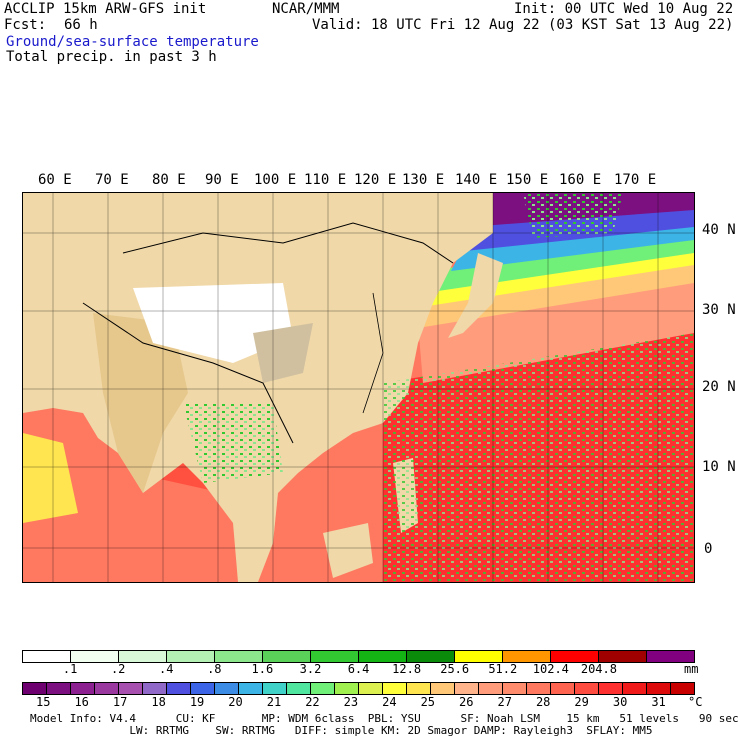 Image resolution: width=740 pixels, height=740 pixels. I want to click on model-title: ACCLIP 15km ARW-GFS init, so click(105, 9).